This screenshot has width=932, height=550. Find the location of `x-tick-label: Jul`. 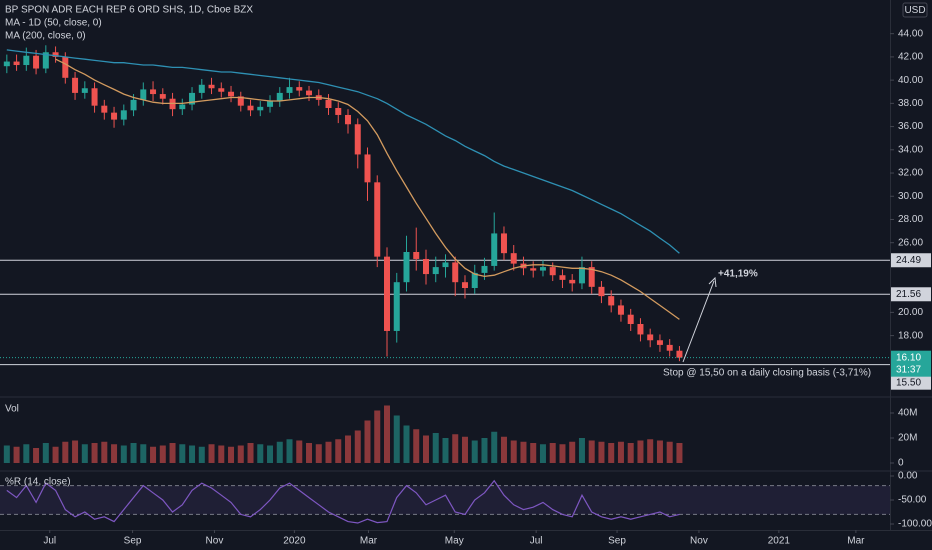

x-tick-label: Jul is located at coordinates (536, 541).